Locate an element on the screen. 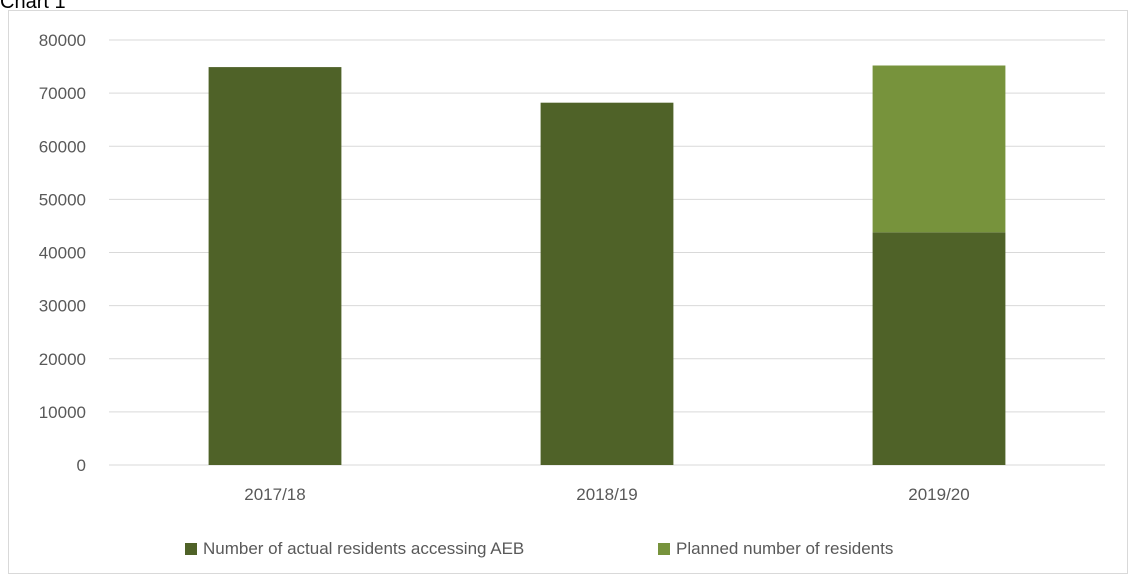  legend-swatch-planned is located at coordinates (664, 549).